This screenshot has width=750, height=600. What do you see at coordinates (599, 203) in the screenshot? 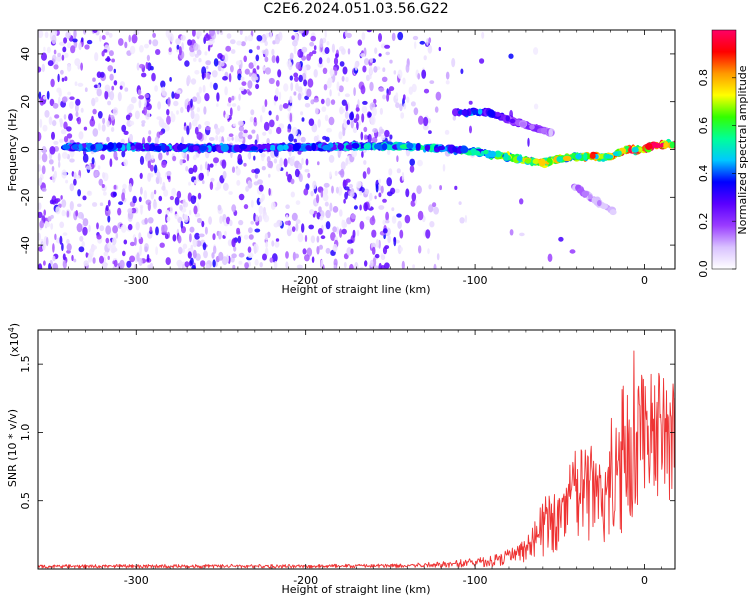
I see `descending-band-mark` at bounding box center [599, 203].